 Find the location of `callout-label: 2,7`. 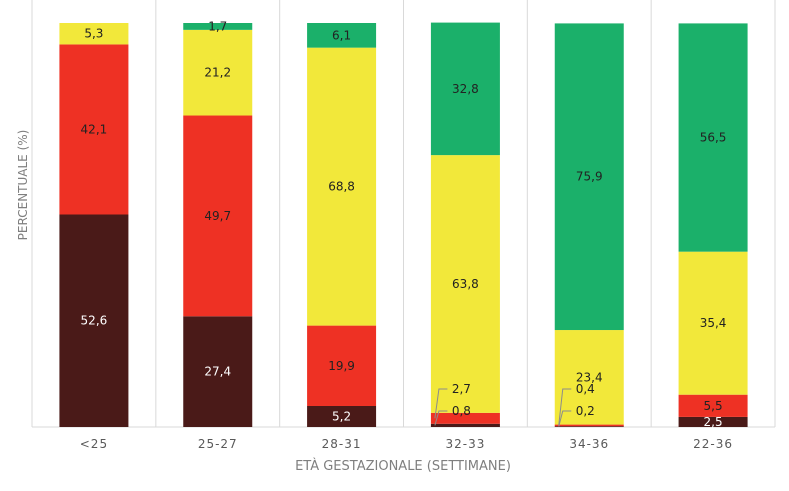

callout-label: 2,7 is located at coordinates (461, 389).